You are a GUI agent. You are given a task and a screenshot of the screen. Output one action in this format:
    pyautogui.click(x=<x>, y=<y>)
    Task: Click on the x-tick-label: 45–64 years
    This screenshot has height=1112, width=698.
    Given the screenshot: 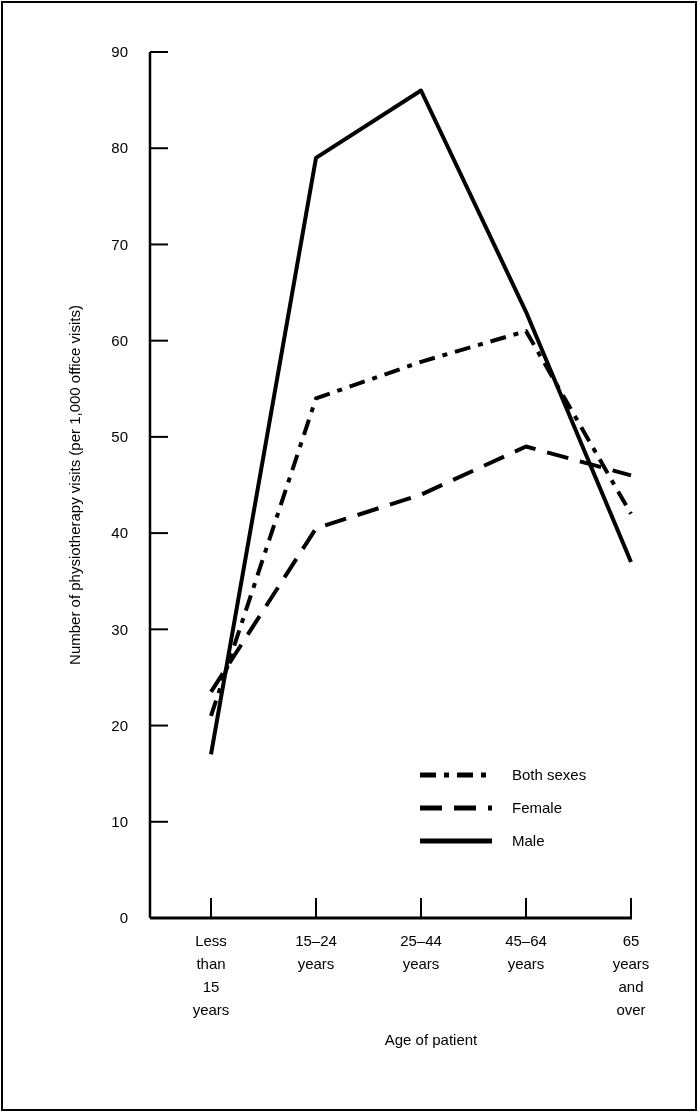 What is the action you would take?
    pyautogui.click(x=526, y=952)
    